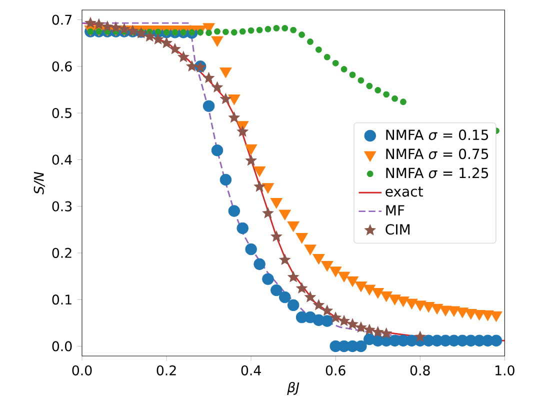  What do you see at coordinates (420, 370) in the screenshot?
I see `x-tick-label: 0.8` at bounding box center [420, 370].